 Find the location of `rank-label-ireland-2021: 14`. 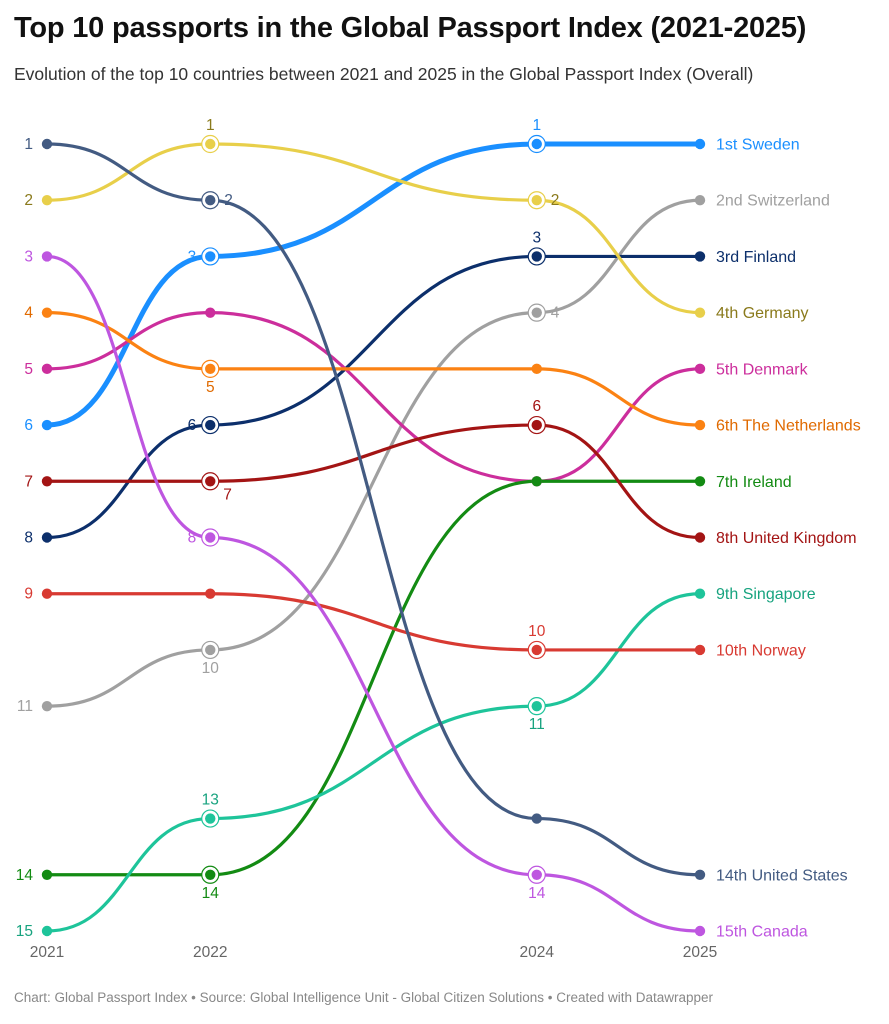

rank-label-ireland-2021: 14 is located at coordinates (25, 875).